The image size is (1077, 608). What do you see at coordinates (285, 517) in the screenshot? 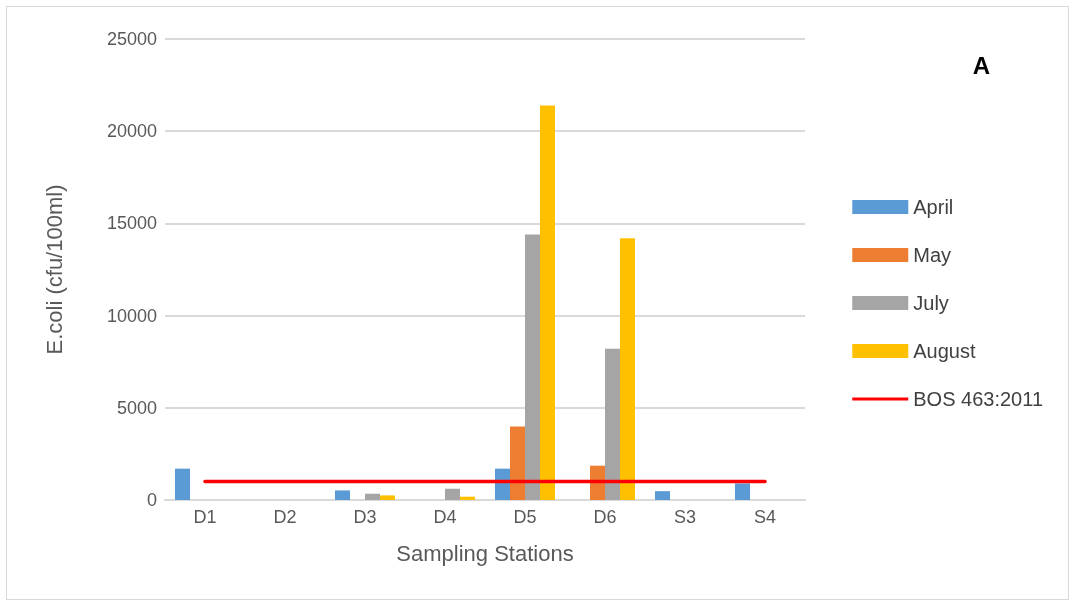
I see `x-tick-label: D2` at bounding box center [285, 517].